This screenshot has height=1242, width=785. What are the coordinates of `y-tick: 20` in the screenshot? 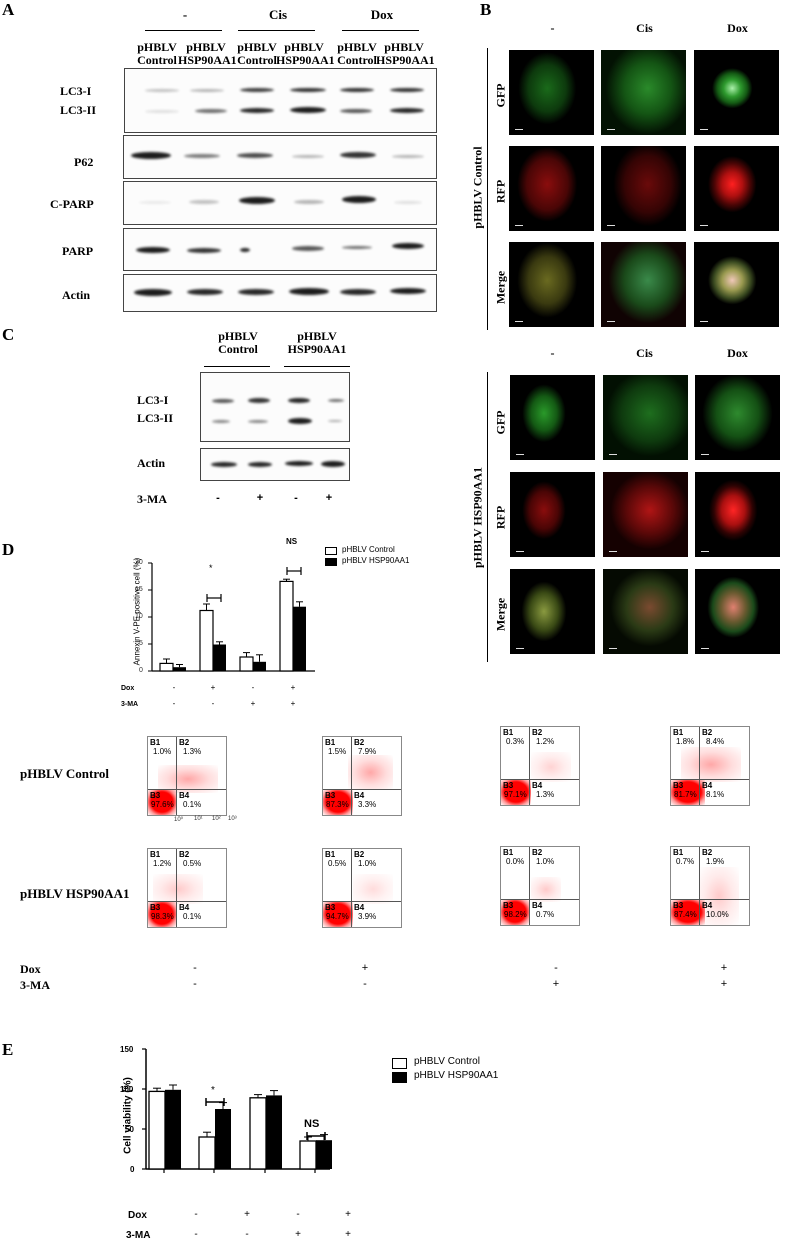 It's located at (139, 562).